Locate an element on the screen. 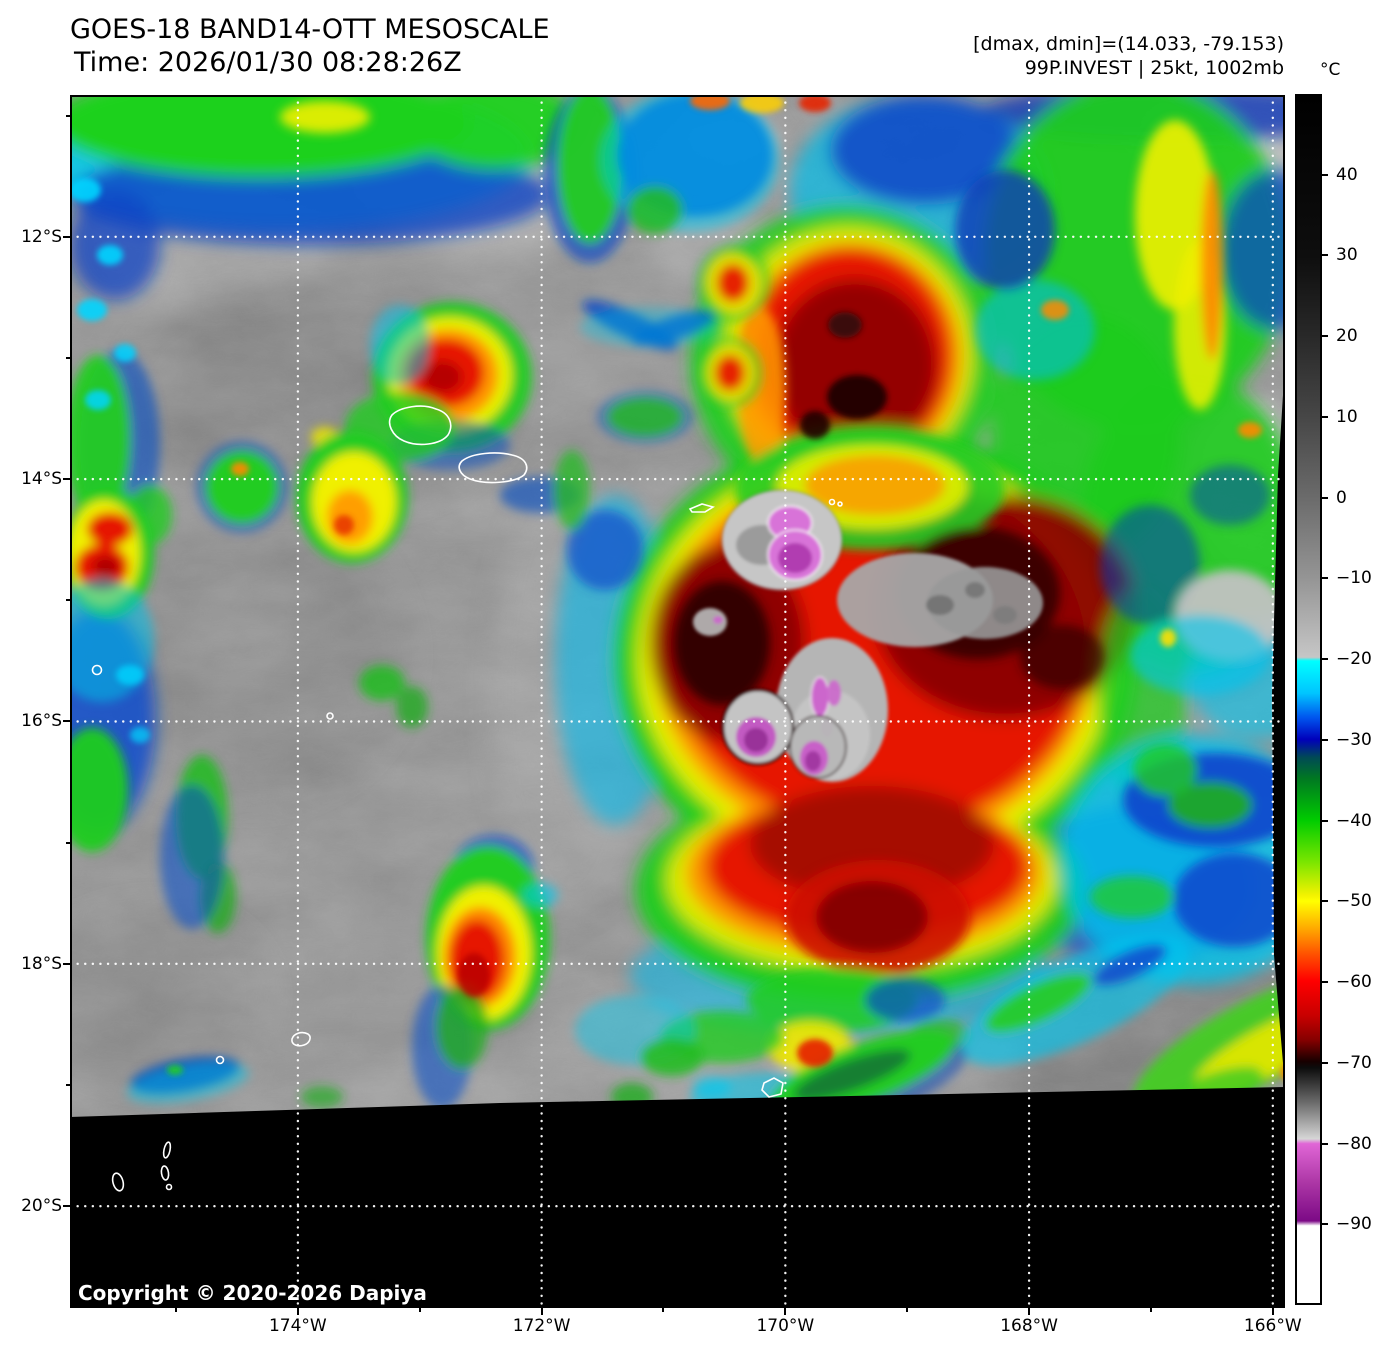 The image size is (1388, 1359). annotation-storm-info: 99P.INVEST | 25kt, 1002mb is located at coordinates (1154, 68).